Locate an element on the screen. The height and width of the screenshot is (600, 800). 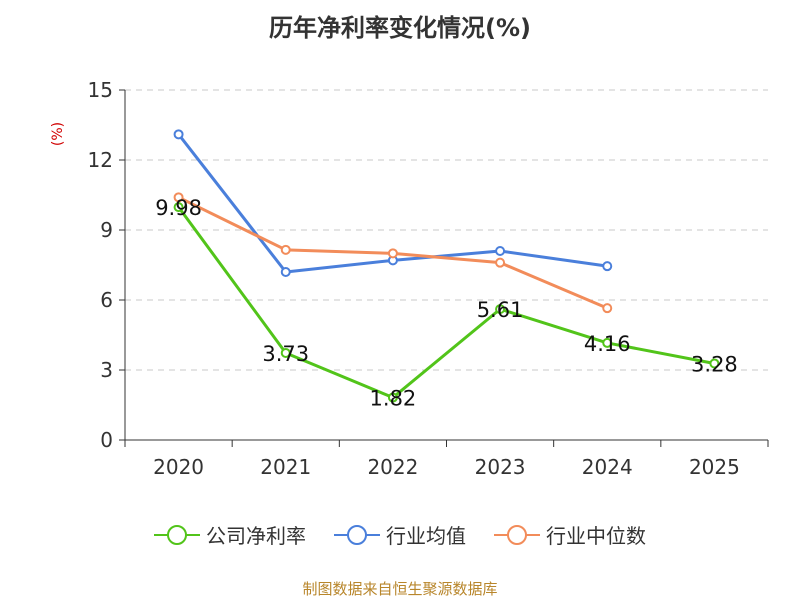
x-tick-label: 2021 is located at coordinates (285, 467).